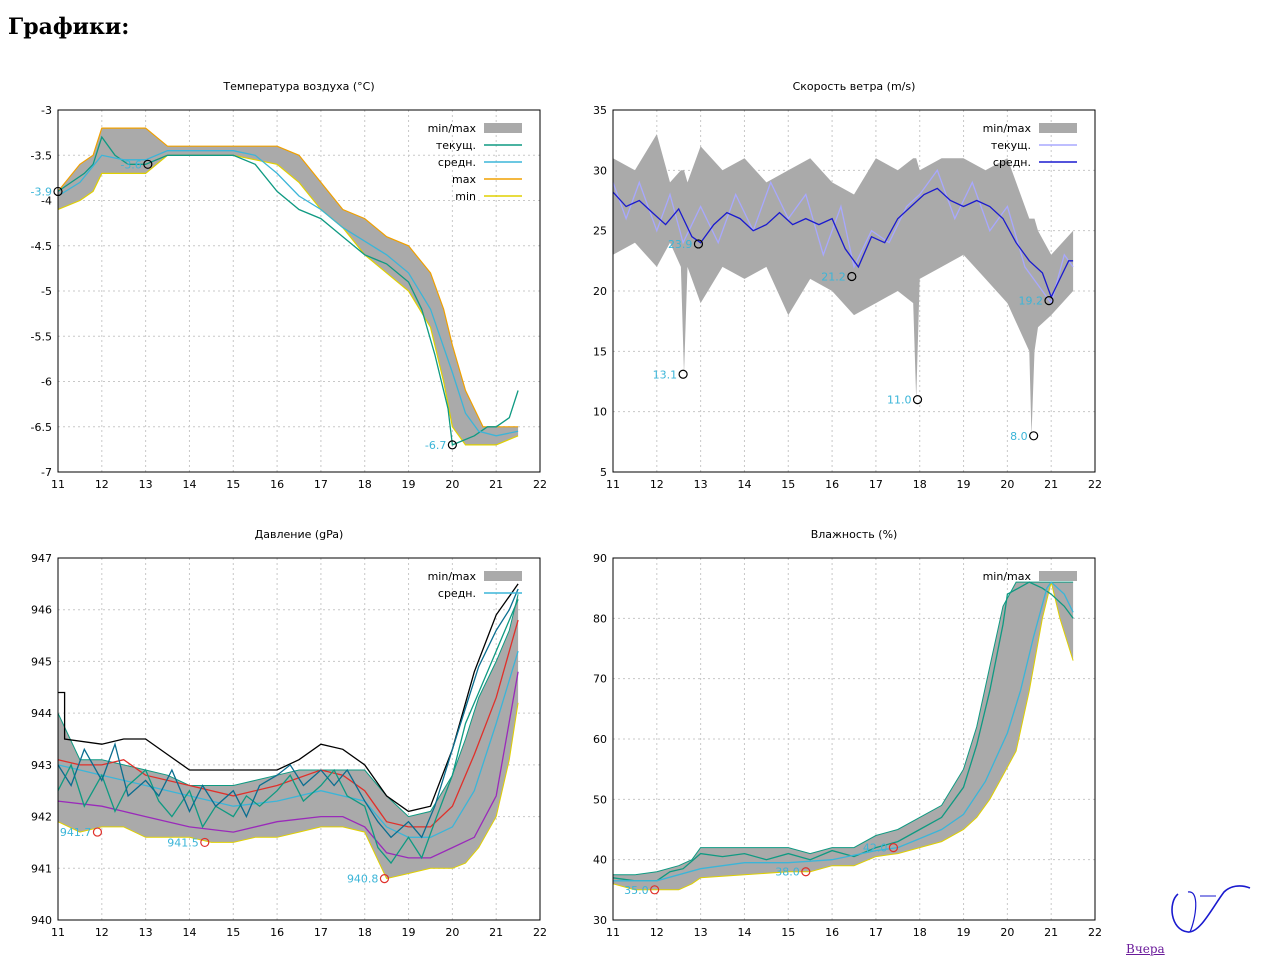 The height and width of the screenshot is (960, 1280). What do you see at coordinates (233, 932) in the screenshot?
I see `x-tick-label: 15` at bounding box center [233, 932].